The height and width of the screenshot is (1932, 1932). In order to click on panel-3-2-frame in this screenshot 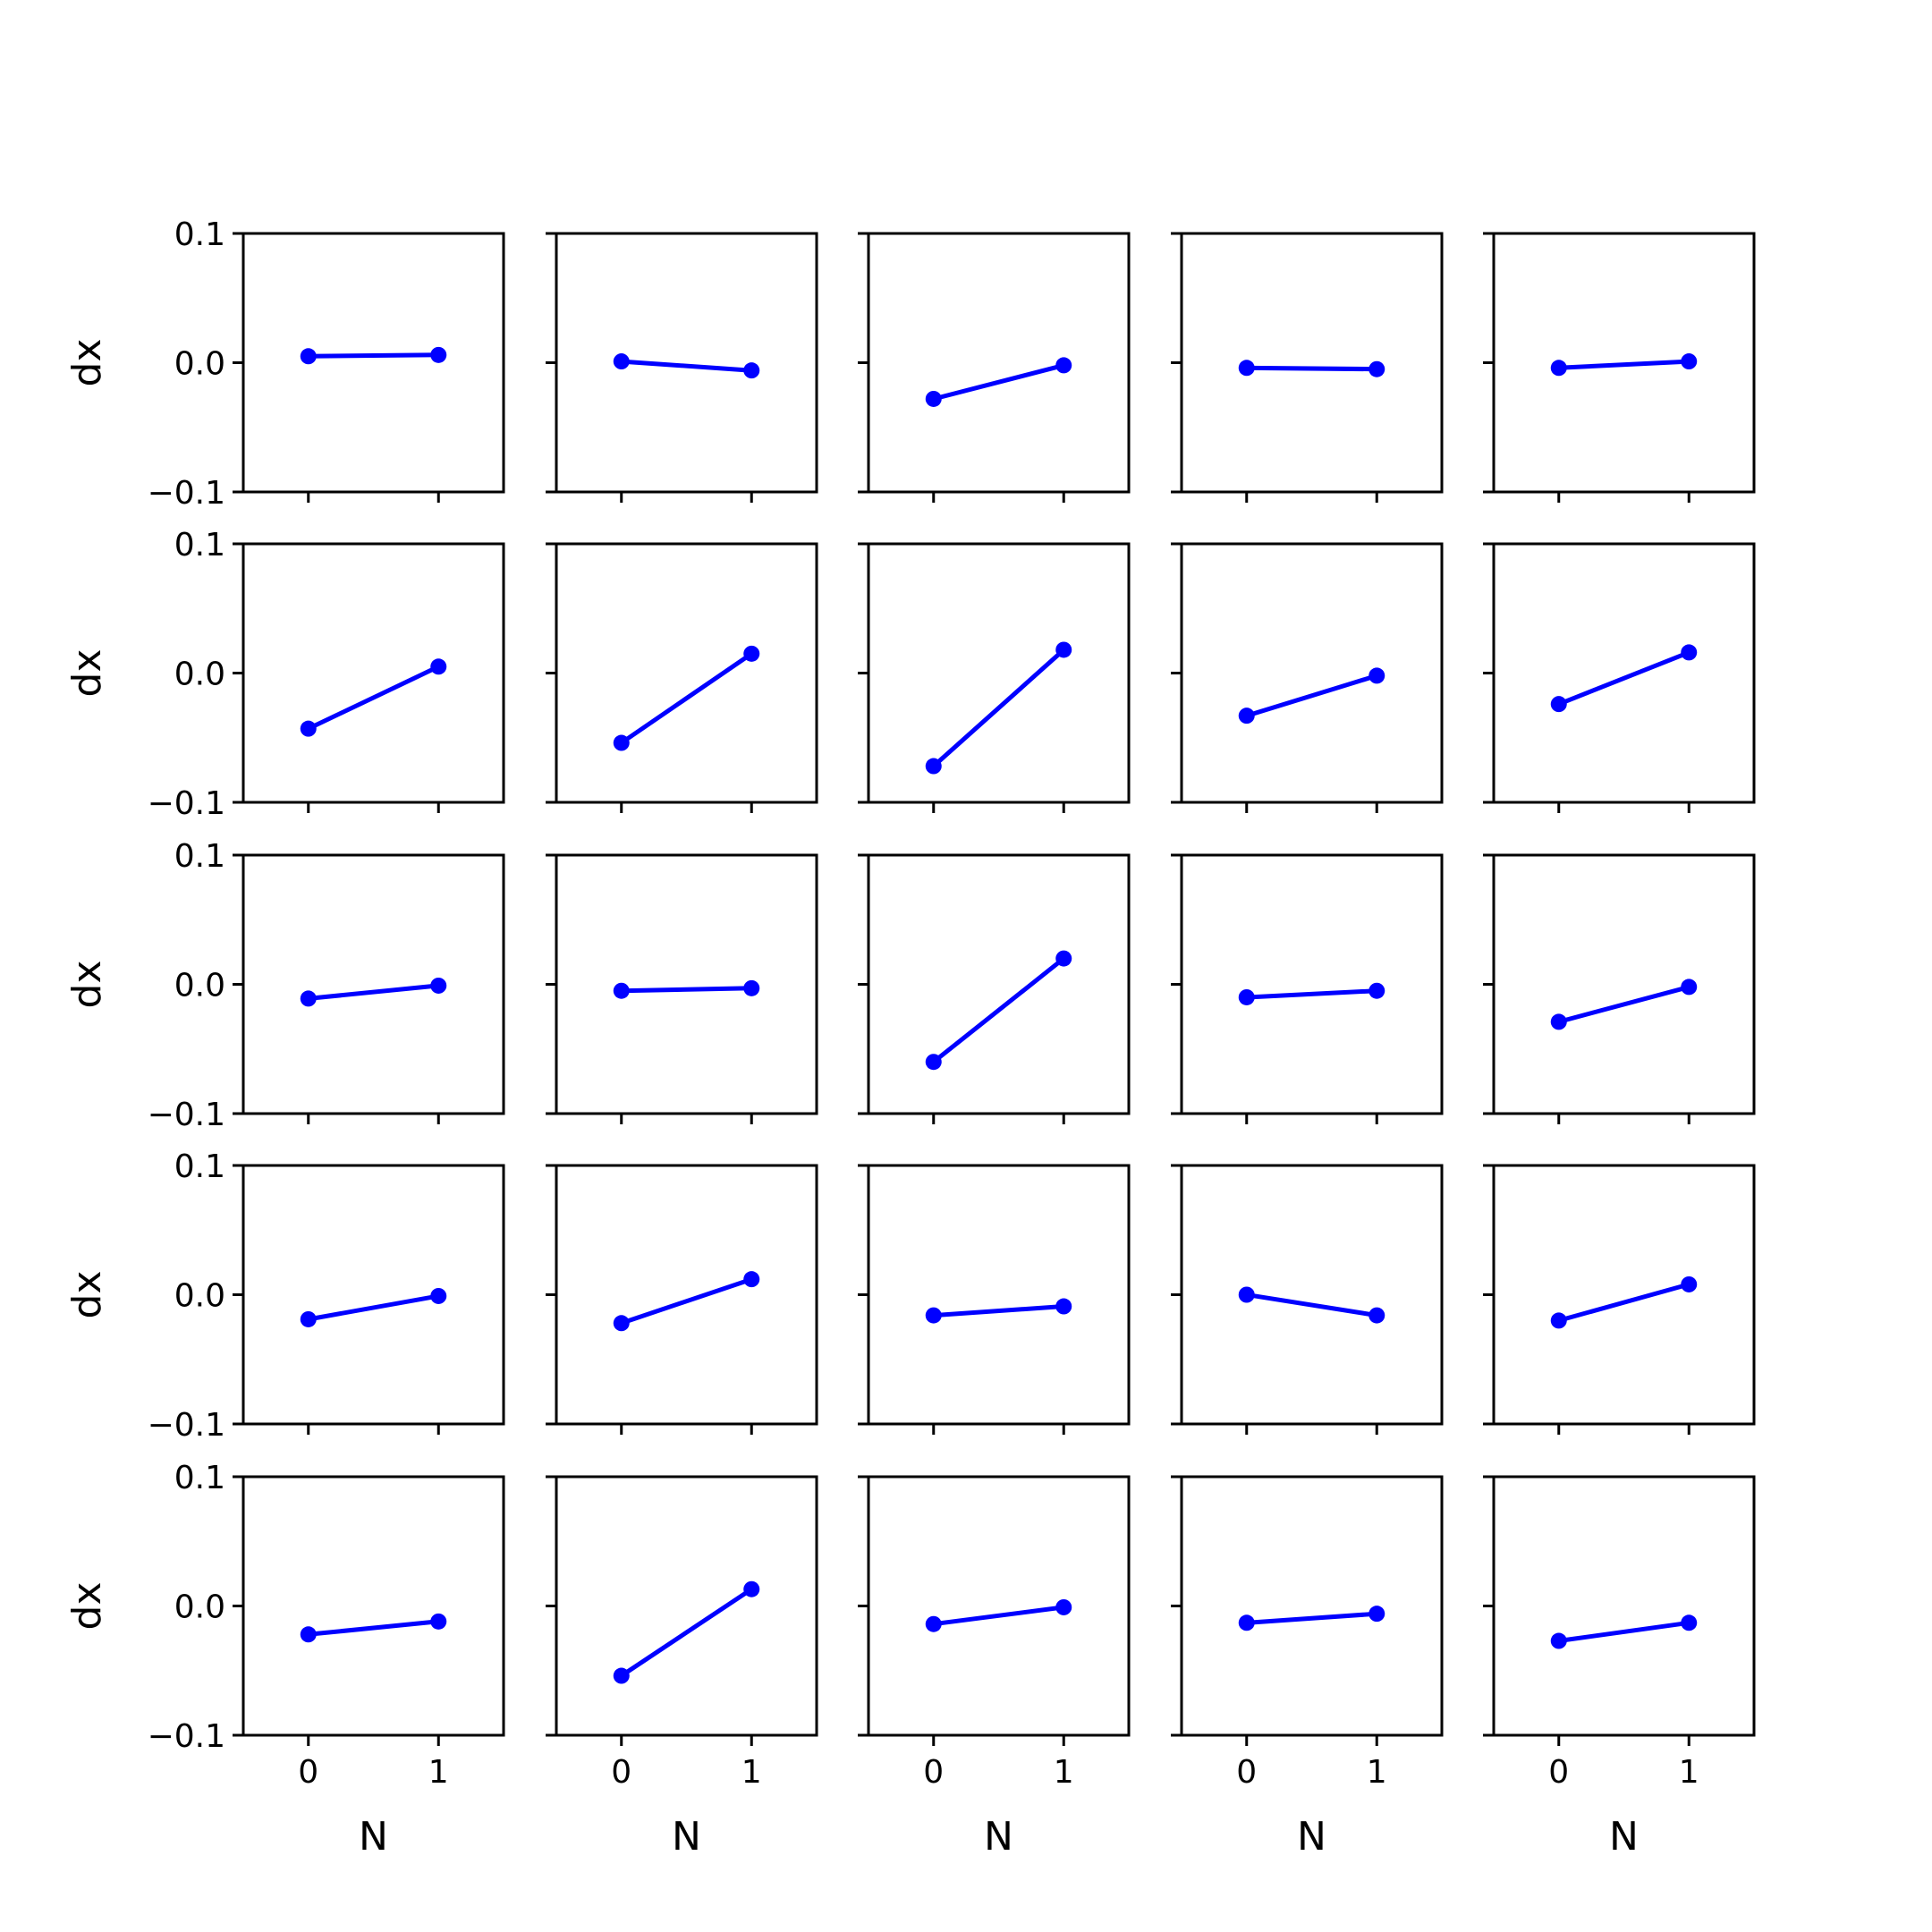, I will do `click(686, 984)`.